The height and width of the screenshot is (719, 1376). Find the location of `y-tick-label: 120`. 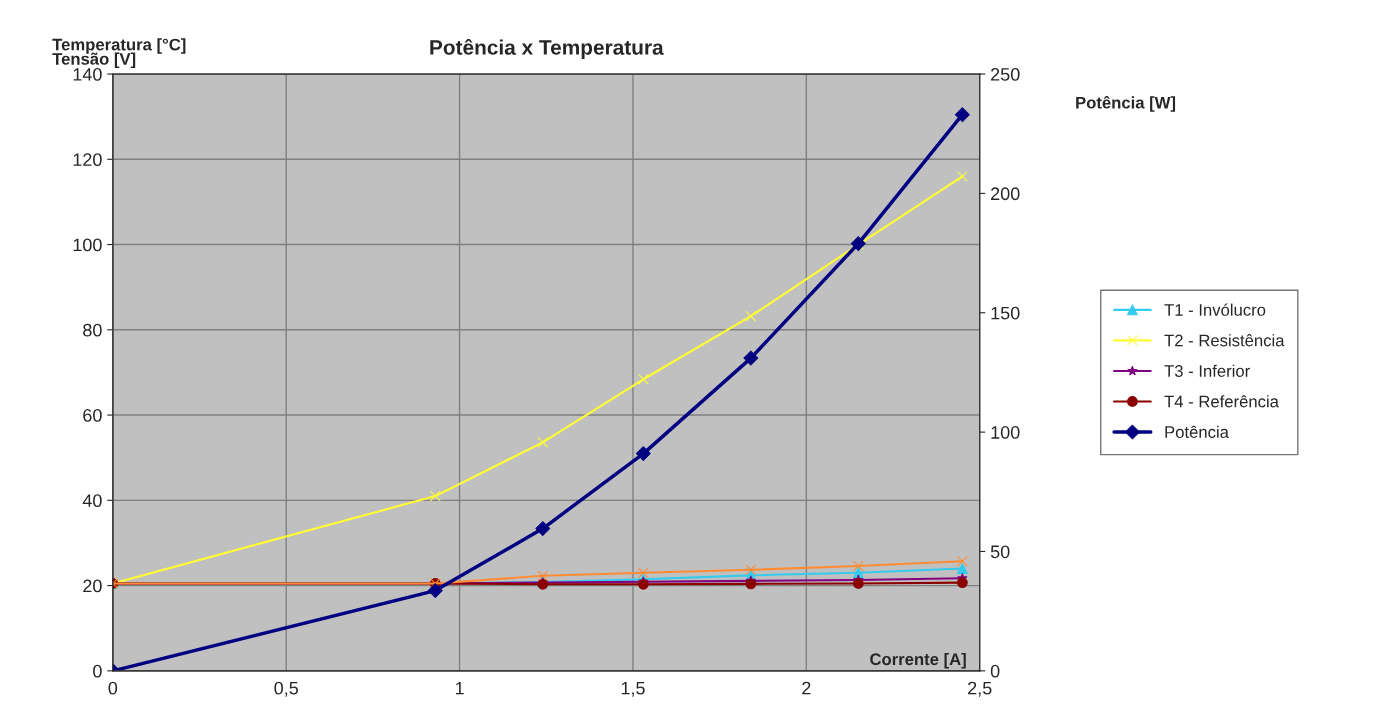

y-tick-label: 120 is located at coordinates (87, 160).